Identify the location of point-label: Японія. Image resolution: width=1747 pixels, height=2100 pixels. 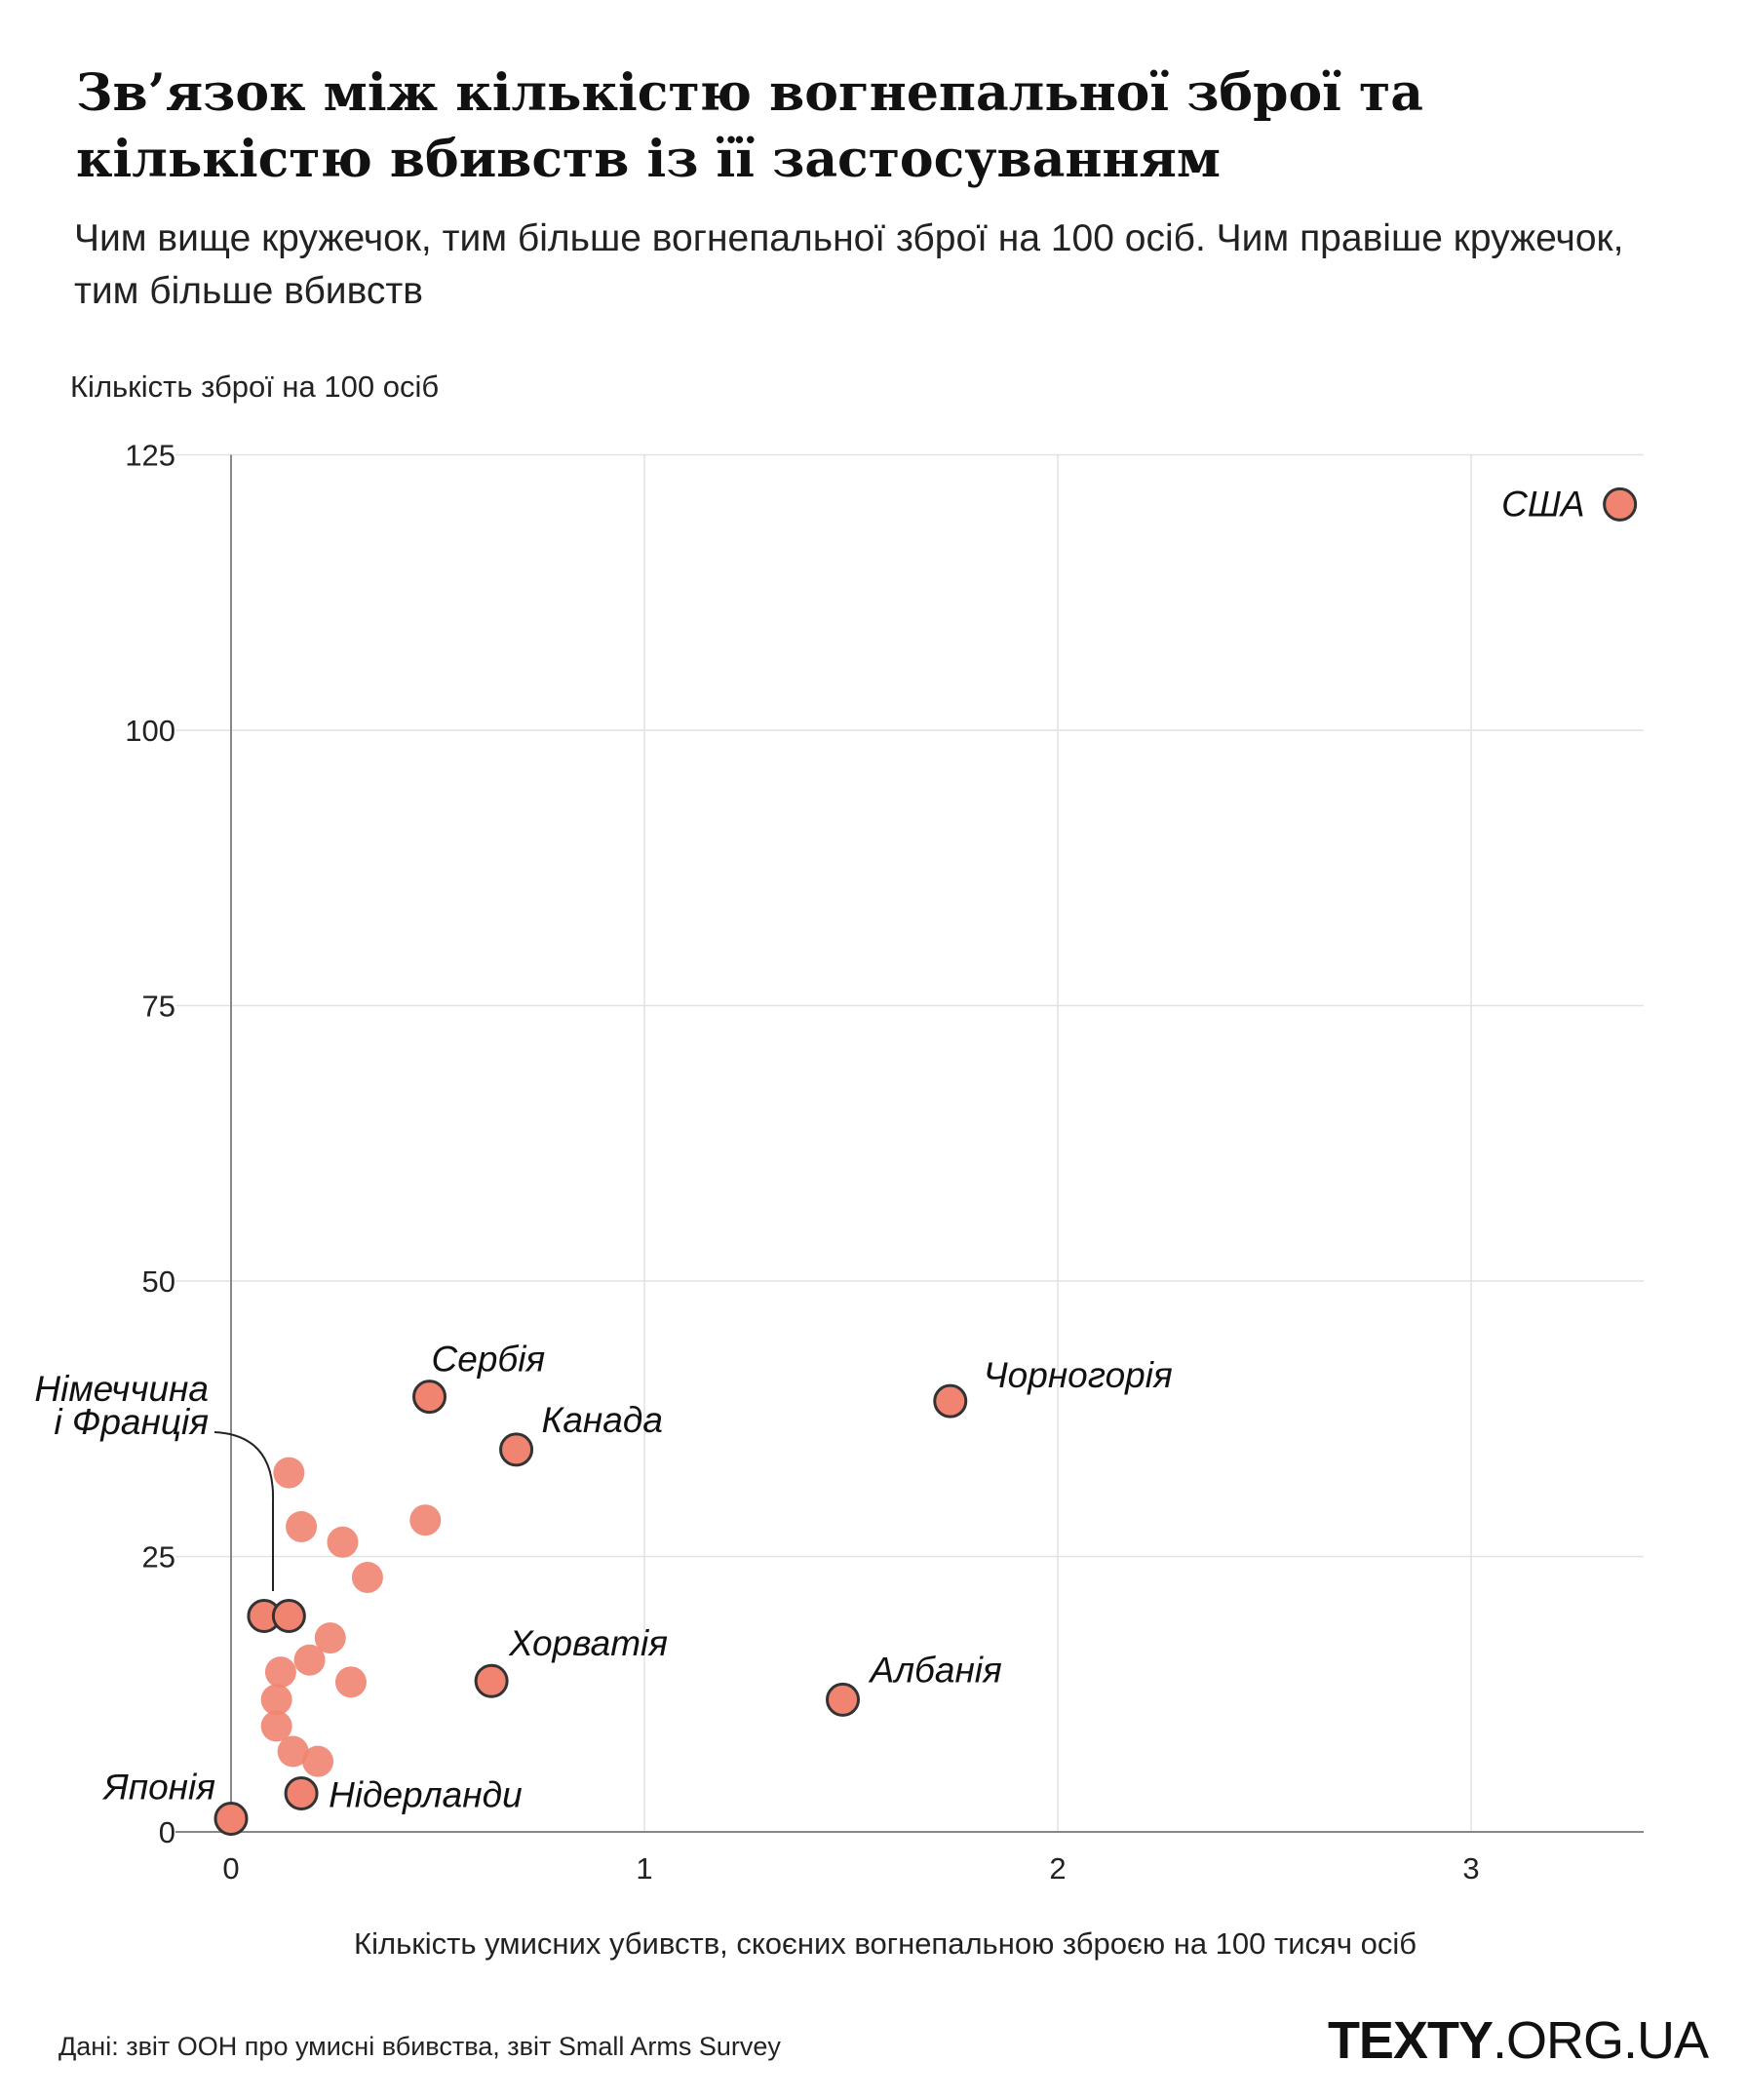
(158, 1787).